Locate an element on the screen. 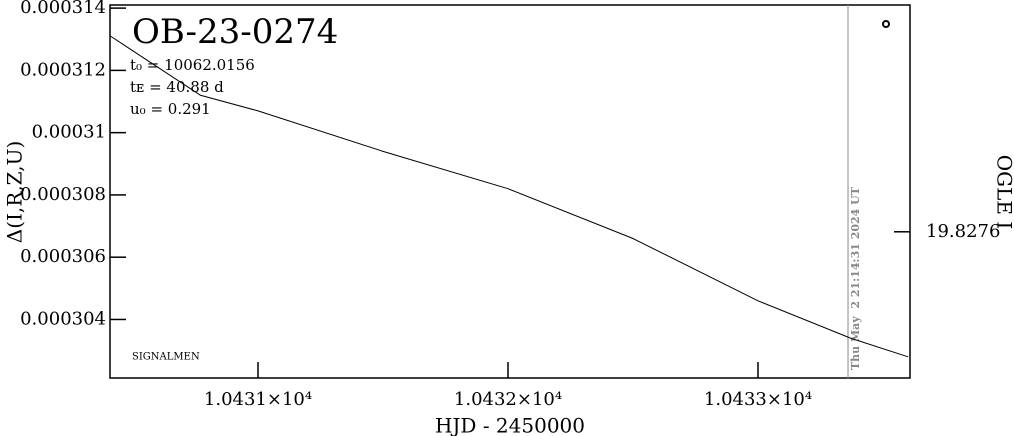 This screenshot has height=436, width=1014. footnote: SIGNALMEN is located at coordinates (166, 357).